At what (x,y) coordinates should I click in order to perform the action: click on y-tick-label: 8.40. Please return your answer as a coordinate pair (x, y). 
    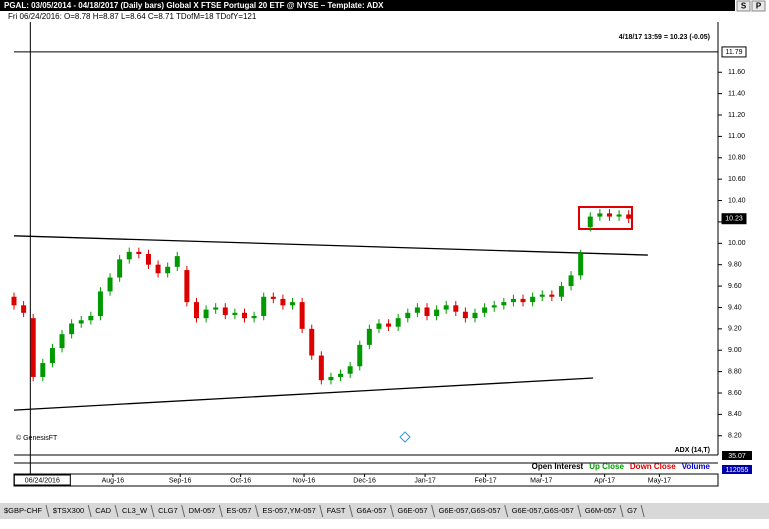
    Looking at the image, I should click on (735, 414).